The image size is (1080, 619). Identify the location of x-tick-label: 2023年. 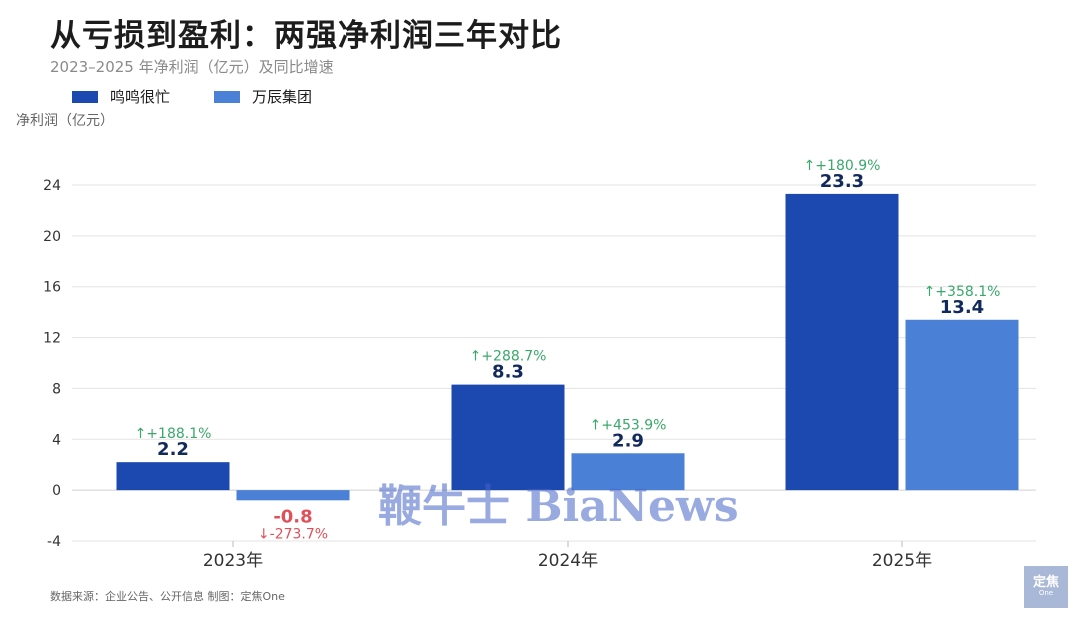
(233, 561).